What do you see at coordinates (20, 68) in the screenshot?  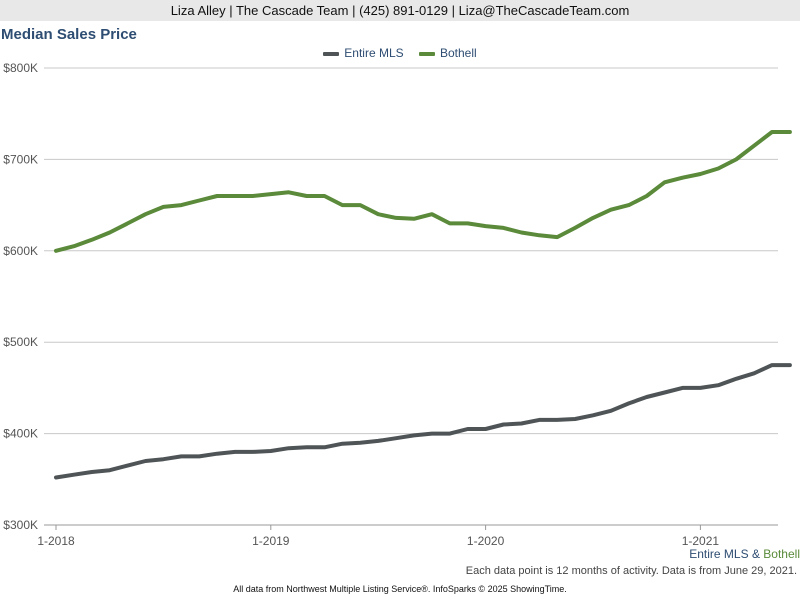 I see `y-tick-label: $800K` at bounding box center [20, 68].